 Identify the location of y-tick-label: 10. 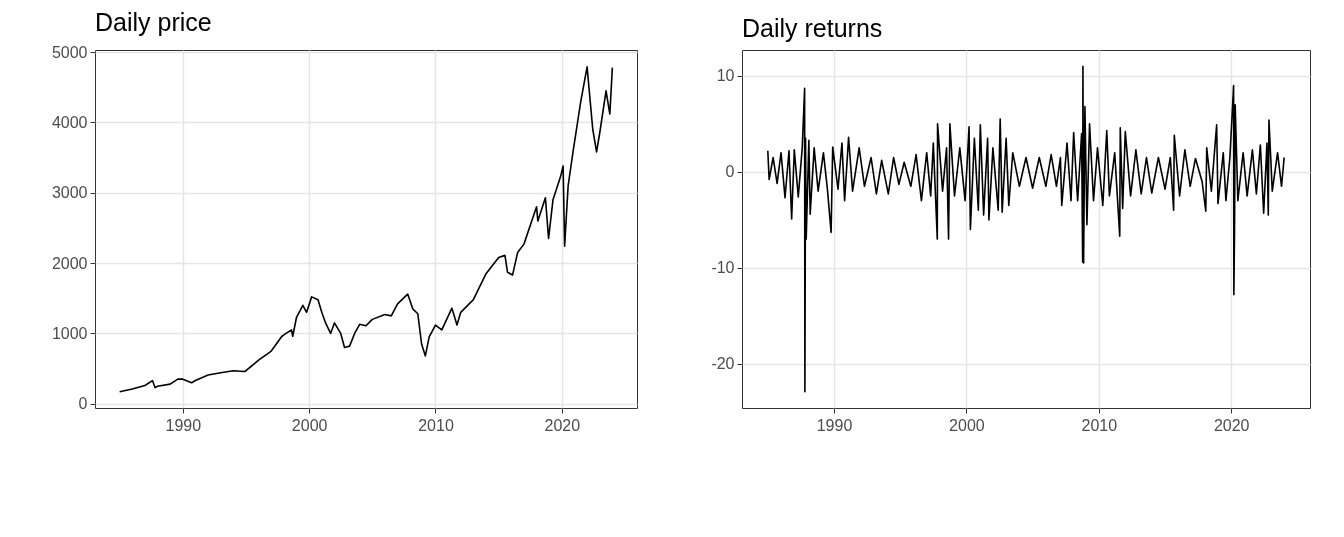
(725, 76).